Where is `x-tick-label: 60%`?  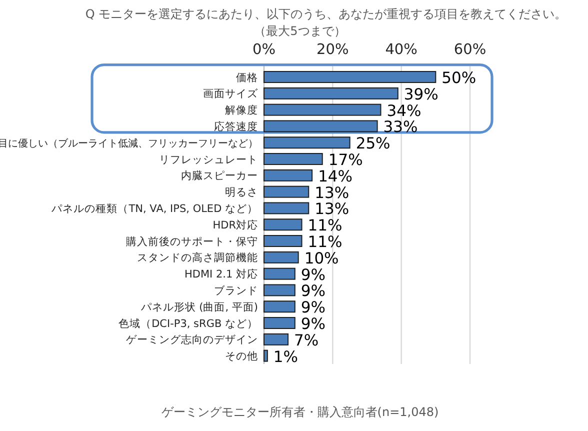
x-tick-label: 60% is located at coordinates (470, 50).